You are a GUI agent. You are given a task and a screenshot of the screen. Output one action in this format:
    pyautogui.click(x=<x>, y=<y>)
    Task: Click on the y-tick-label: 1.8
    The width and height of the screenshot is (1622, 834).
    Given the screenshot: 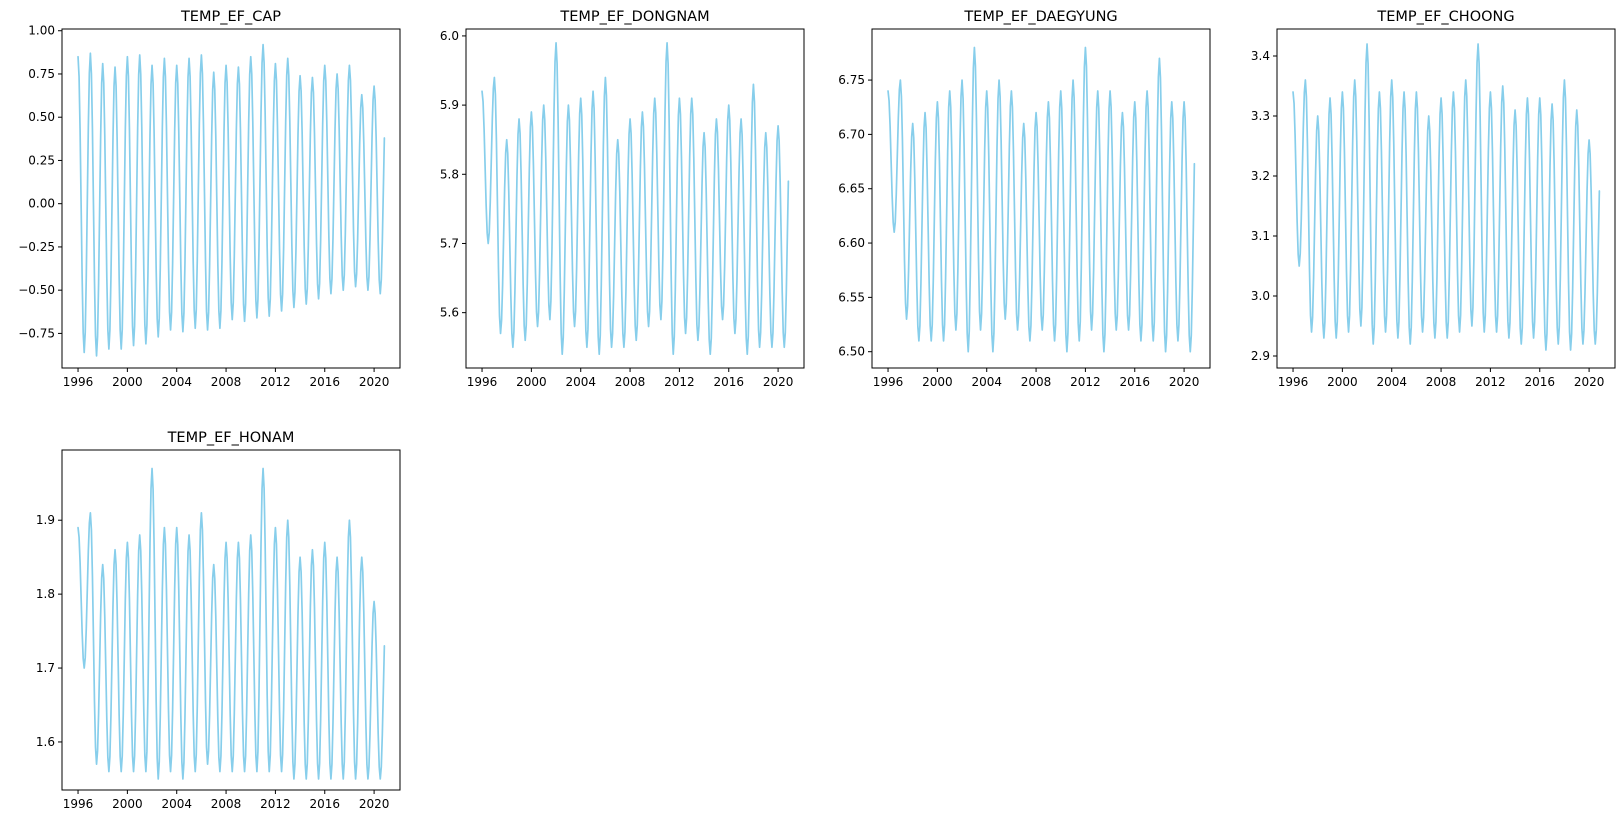 What is the action you would take?
    pyautogui.click(x=45, y=594)
    